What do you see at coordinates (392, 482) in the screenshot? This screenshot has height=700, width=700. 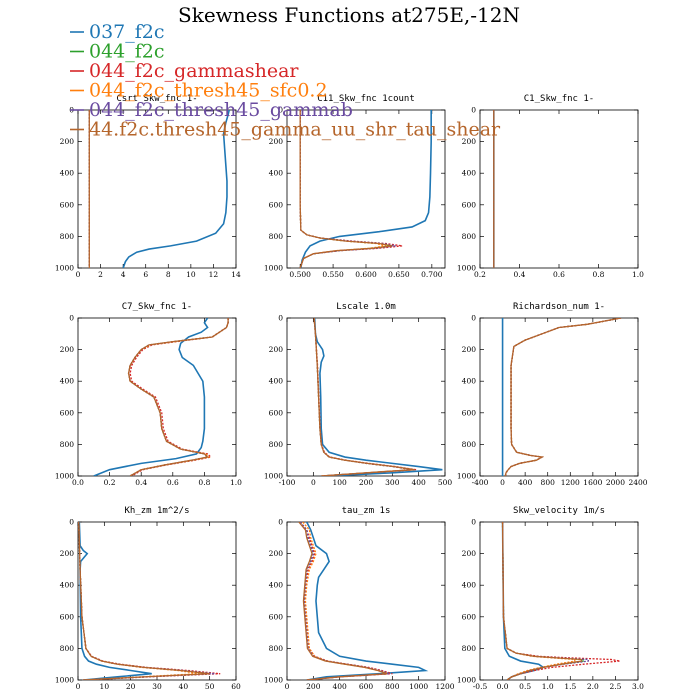 I see `x-tick-label: 300` at bounding box center [392, 482].